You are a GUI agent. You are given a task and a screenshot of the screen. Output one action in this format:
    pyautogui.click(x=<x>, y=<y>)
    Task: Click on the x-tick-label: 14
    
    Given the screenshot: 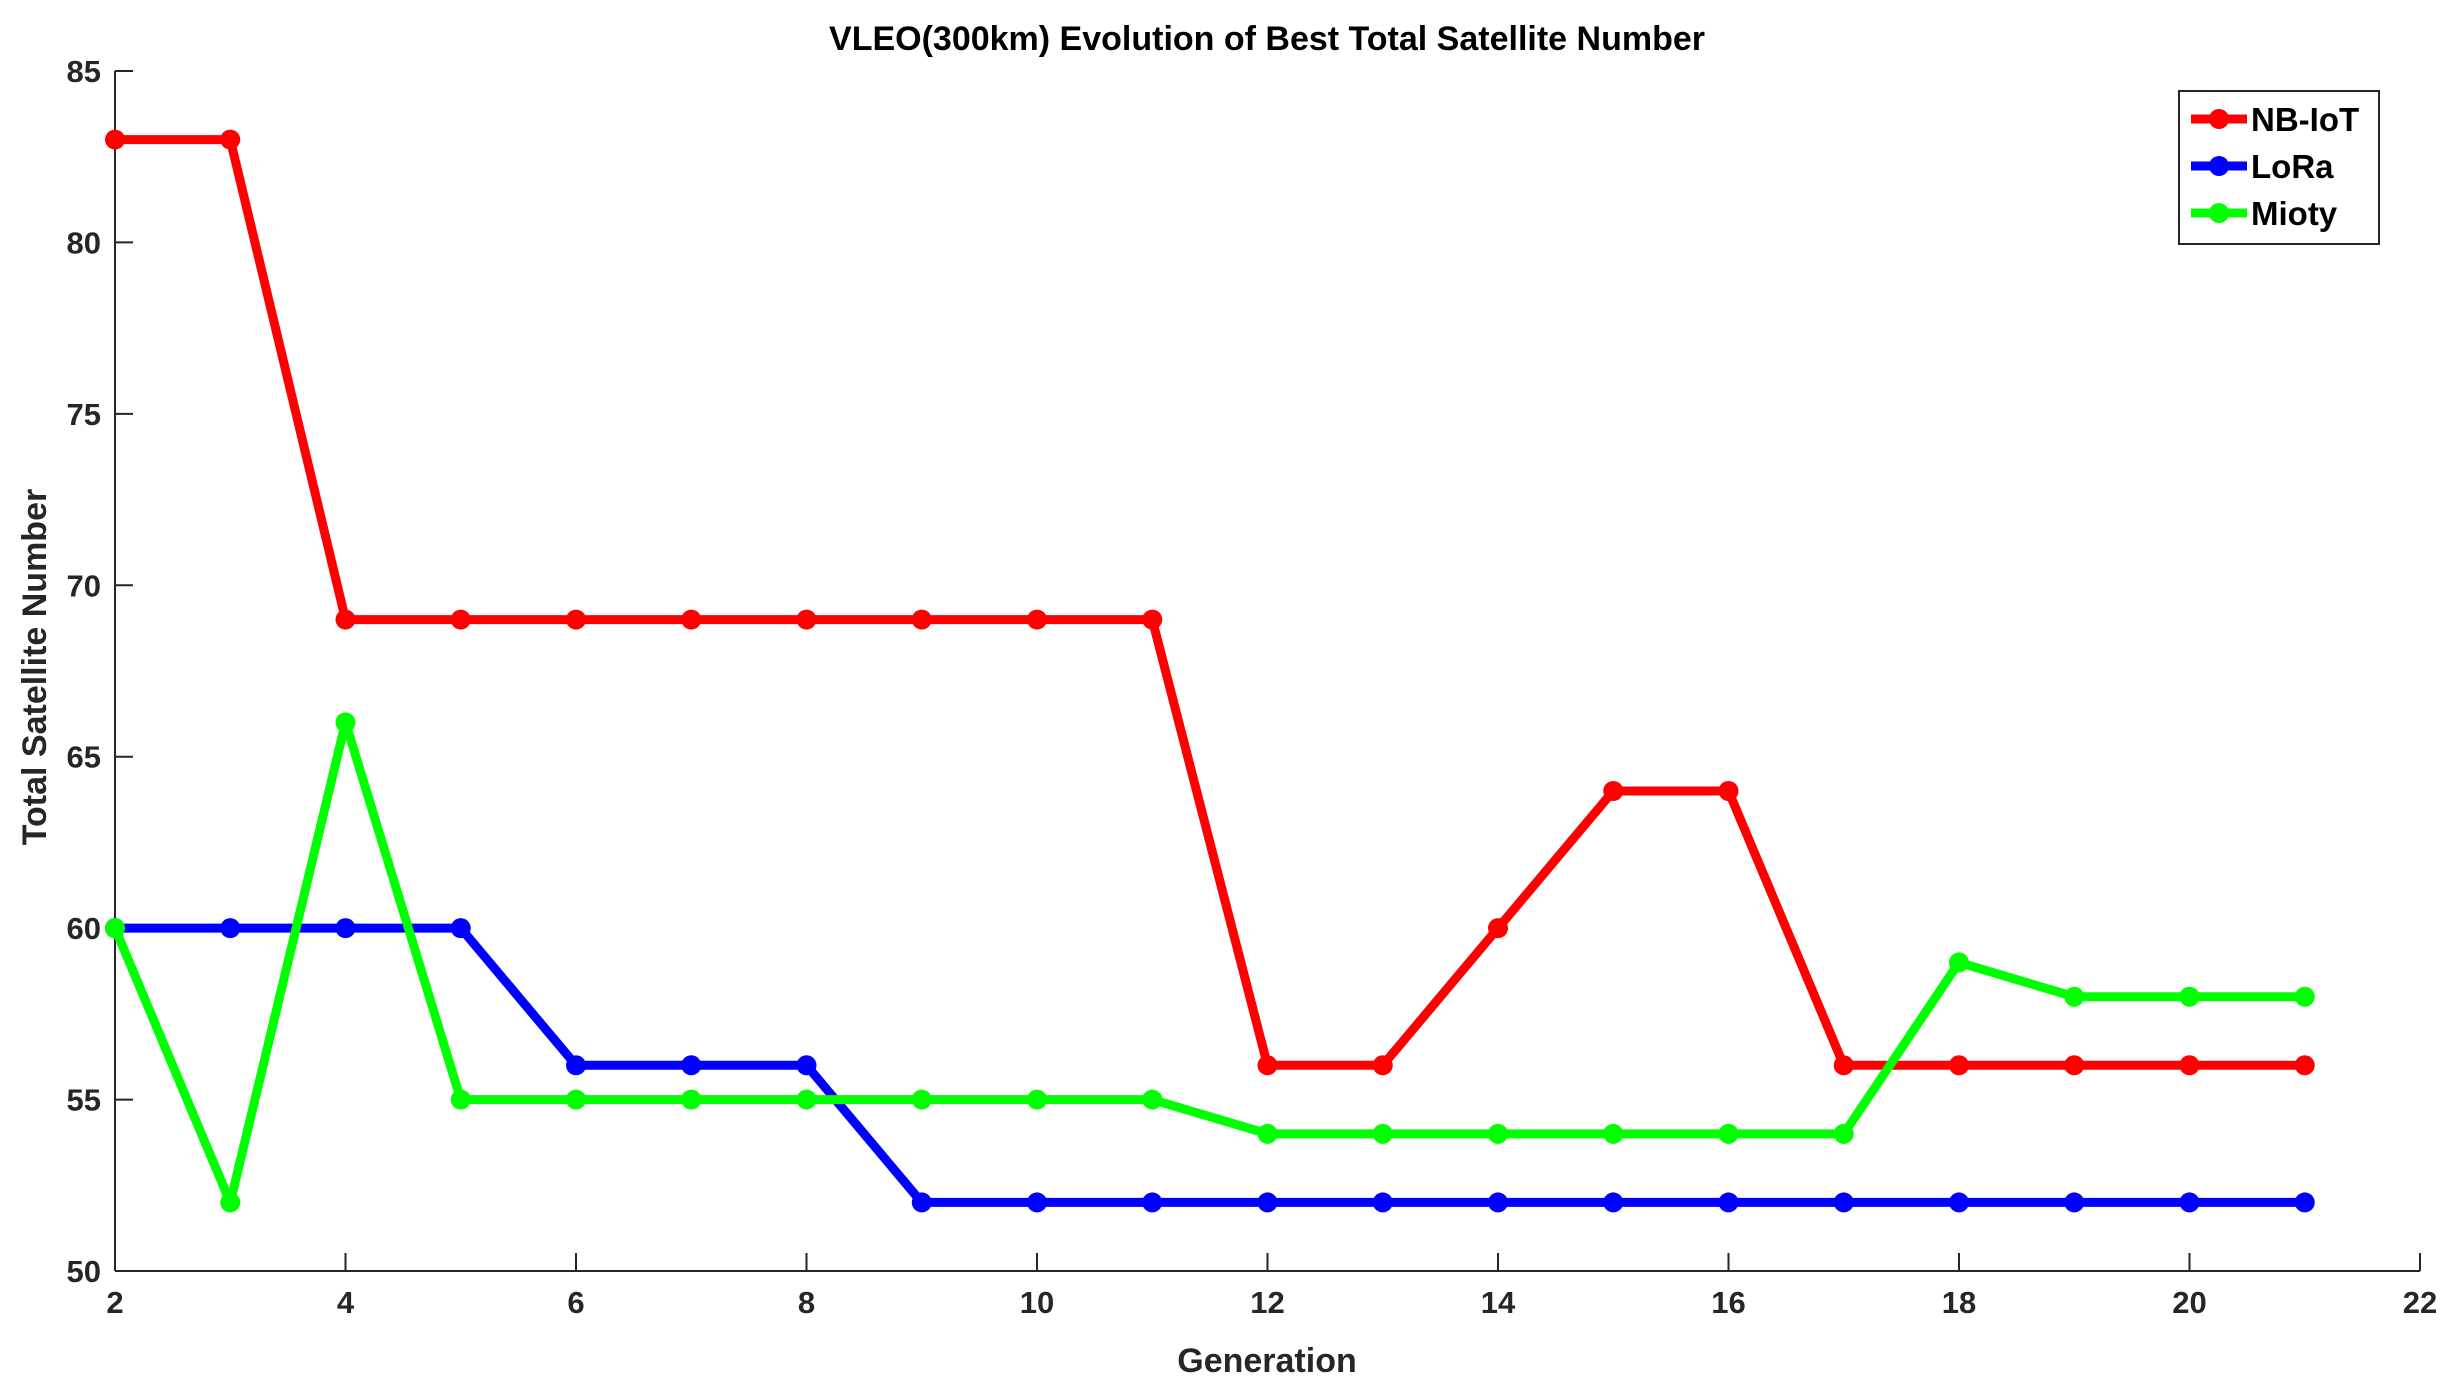 What is the action you would take?
    pyautogui.click(x=1498, y=1302)
    